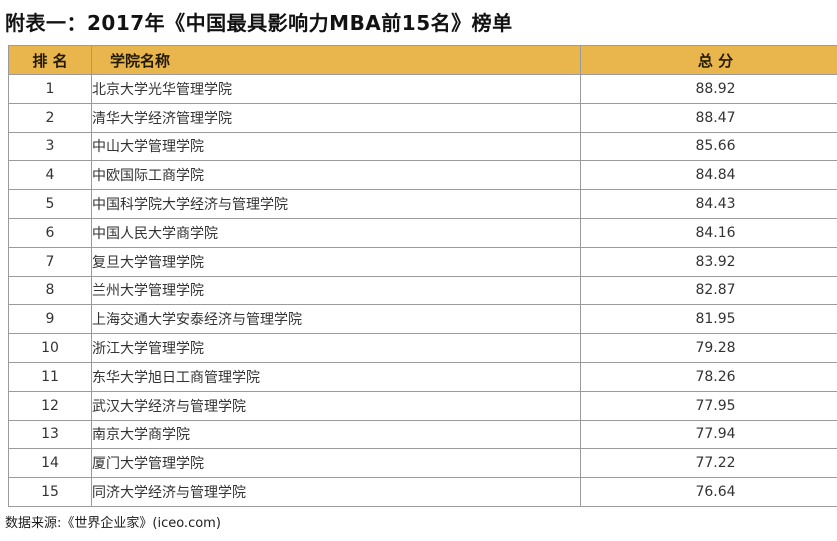  Describe the element at coordinates (50, 348) in the screenshot. I see `rank-cell: 10` at that location.